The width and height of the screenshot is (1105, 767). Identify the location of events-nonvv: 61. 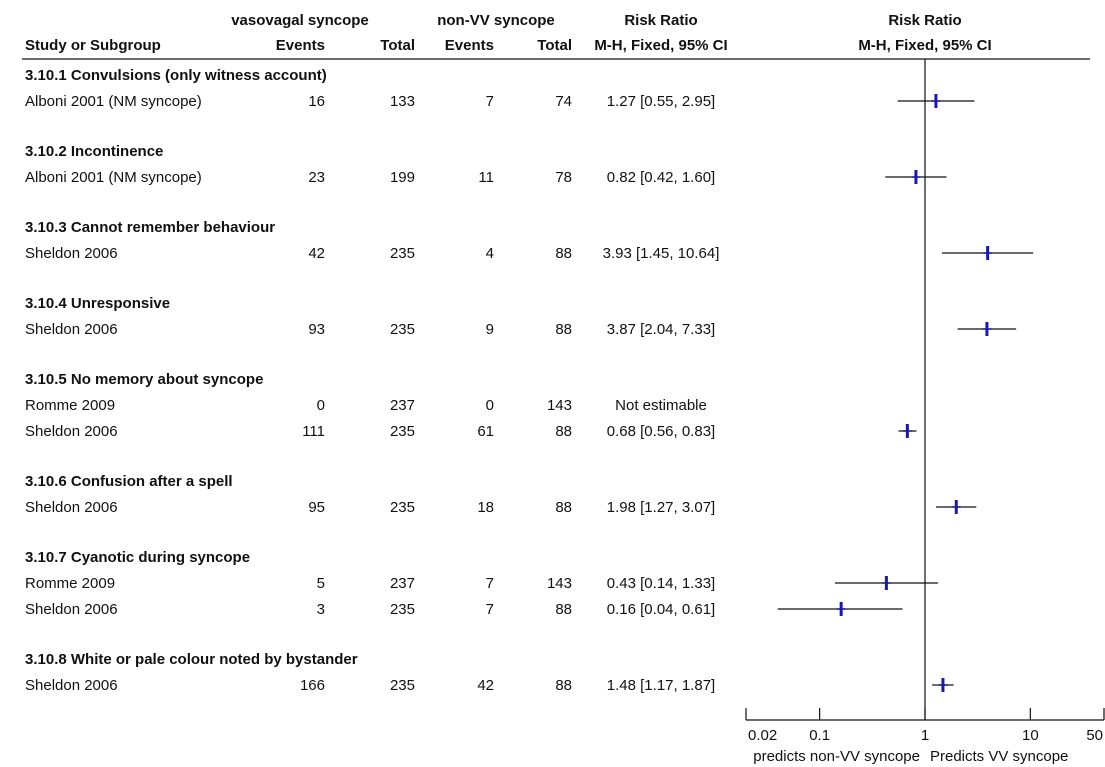
(485, 431).